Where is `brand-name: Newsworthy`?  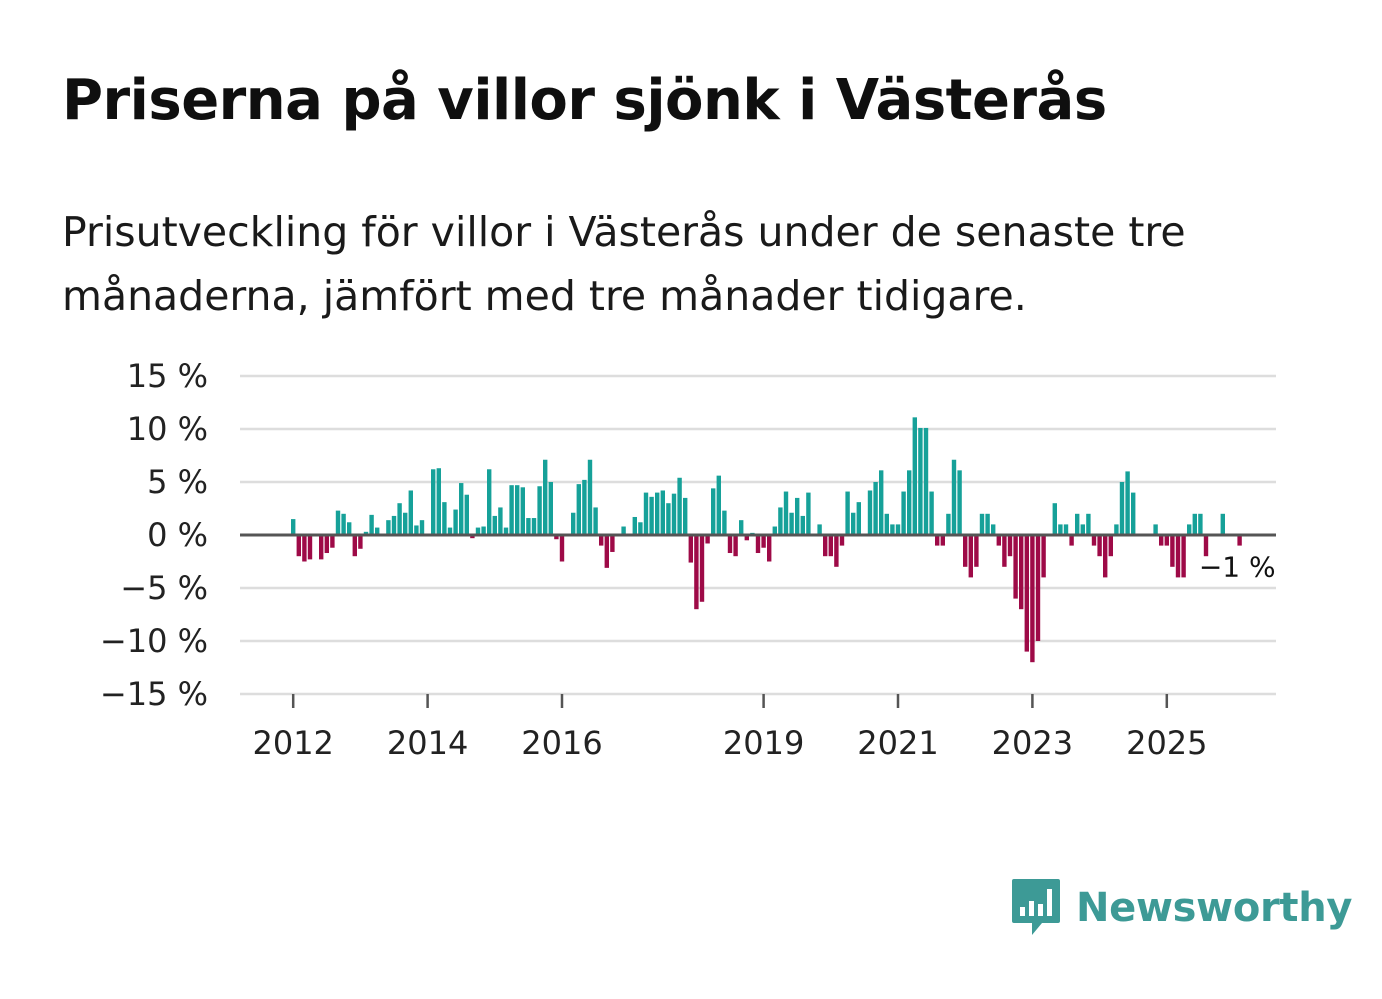
brand-name: Newsworthy is located at coordinates (1214, 908).